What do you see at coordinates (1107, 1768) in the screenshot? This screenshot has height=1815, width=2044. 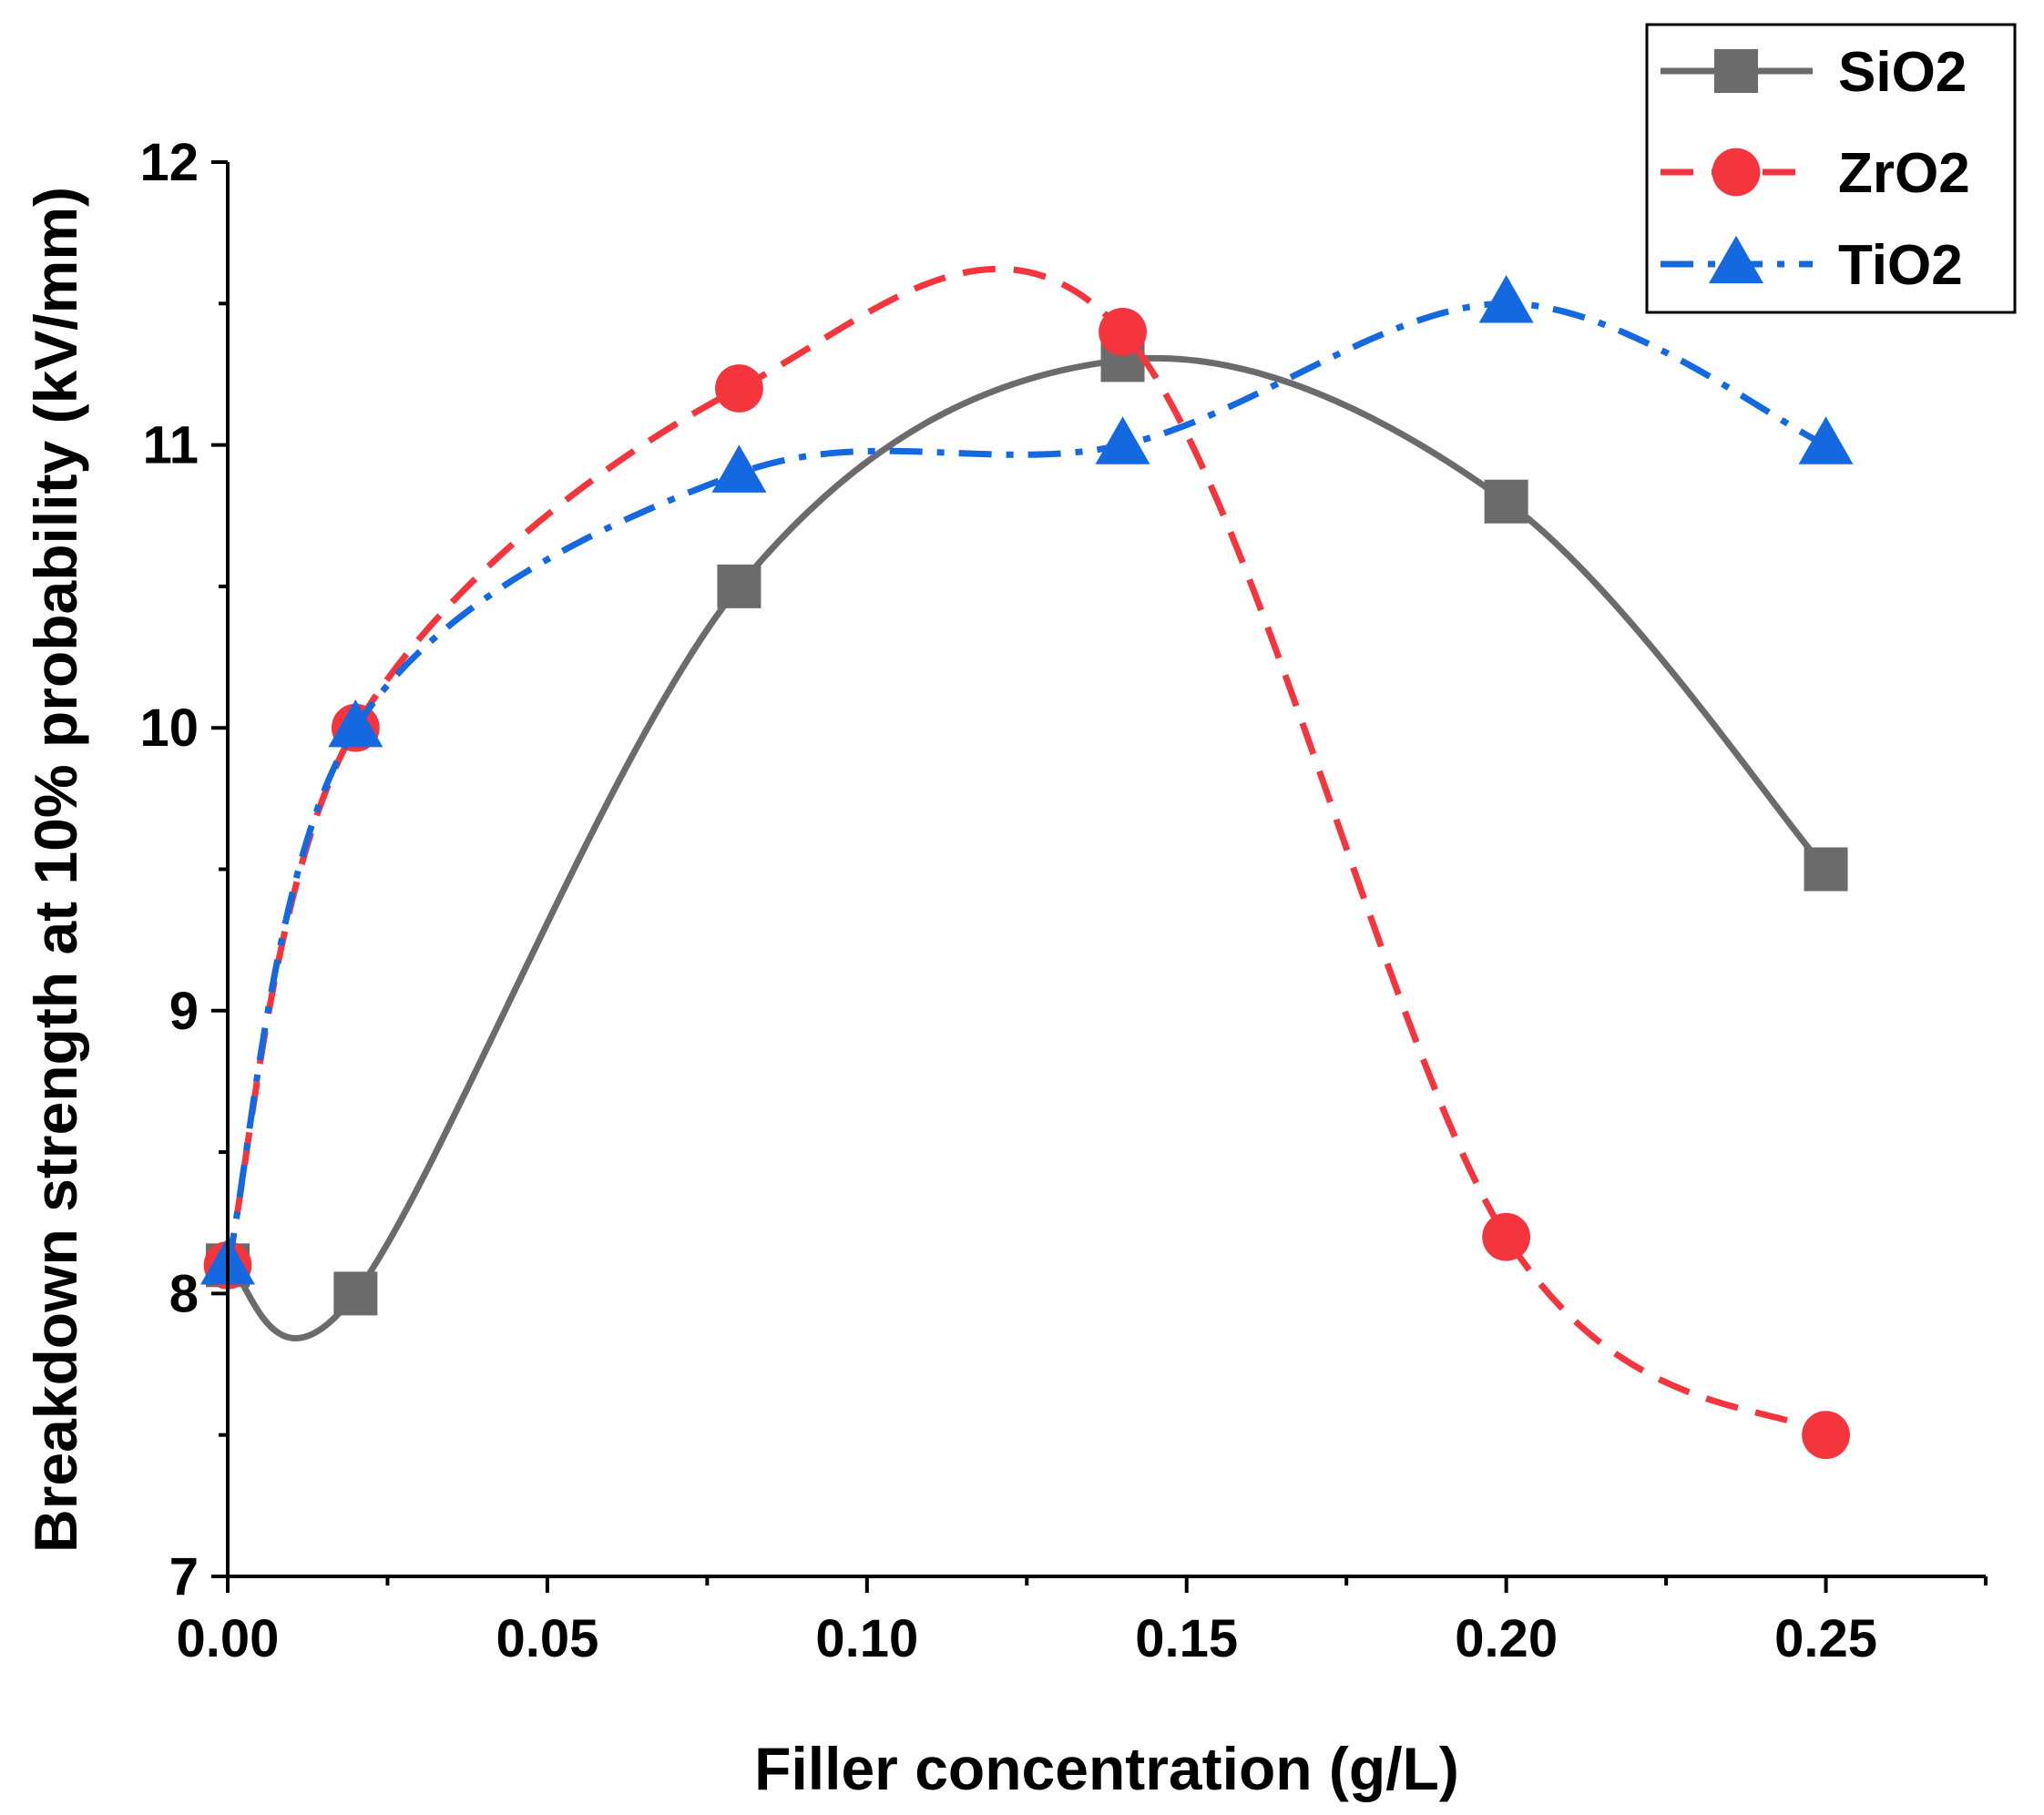 I see `x-axis-title: Filler concentration (g/L)` at bounding box center [1107, 1768].